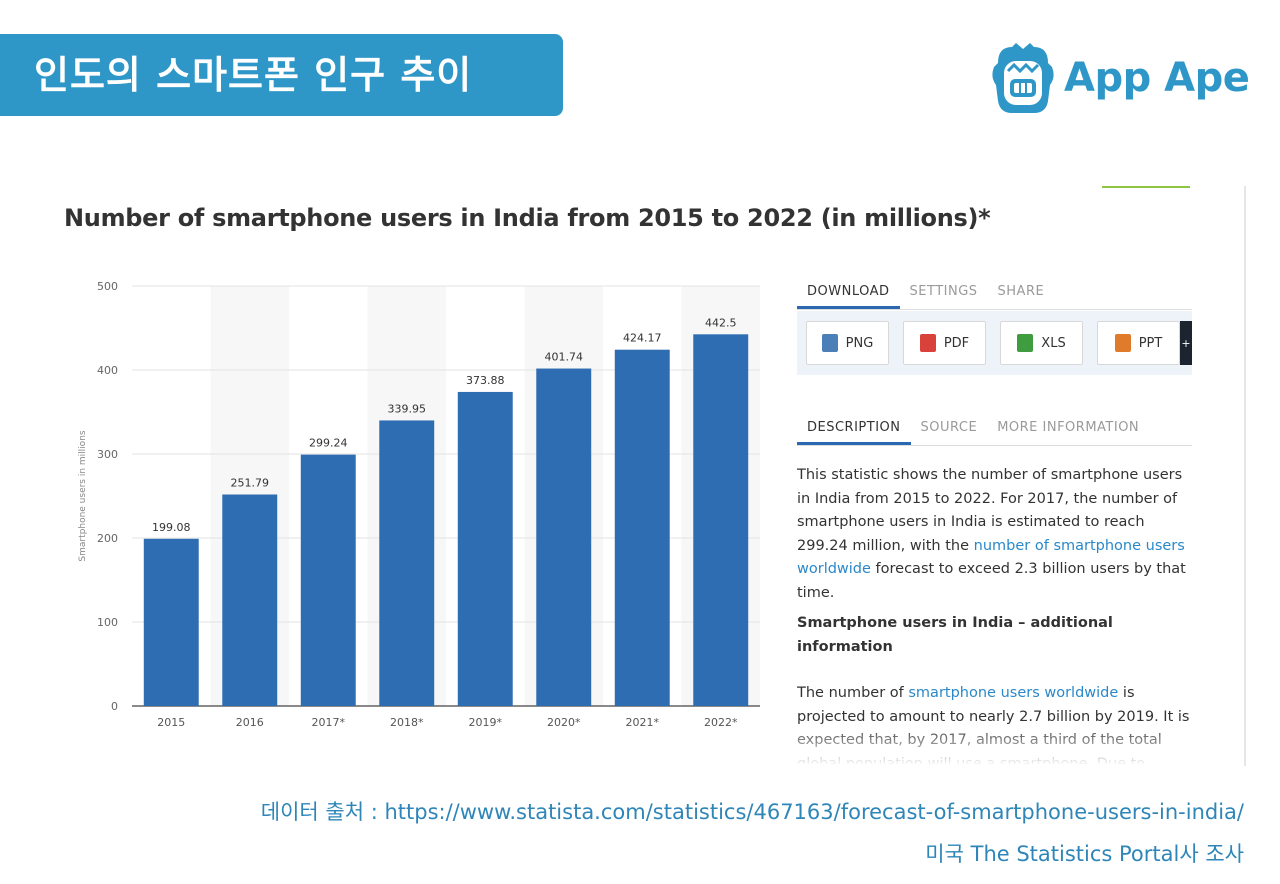  I want to click on download-png-label: PNG, so click(859, 343).